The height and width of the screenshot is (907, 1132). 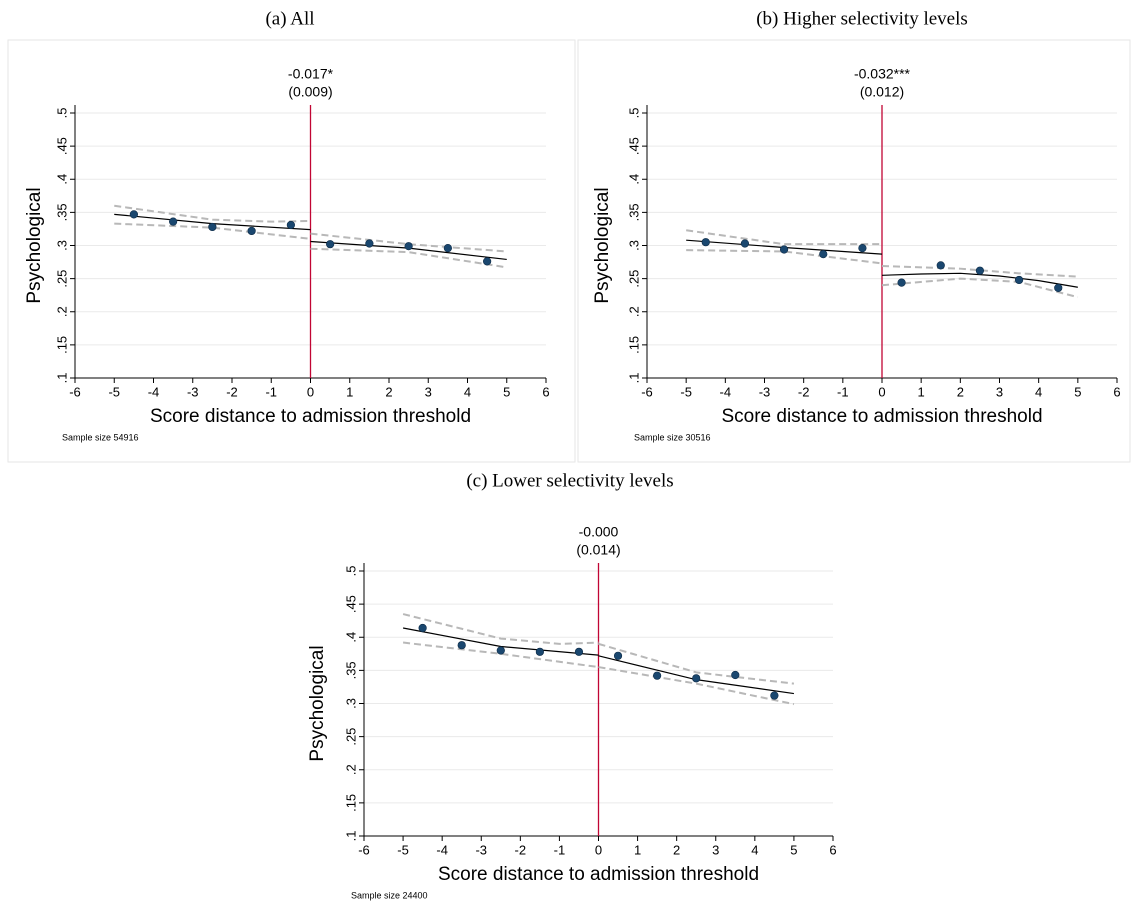 I want to click on sample-note: Sample size 54916, so click(x=100, y=437).